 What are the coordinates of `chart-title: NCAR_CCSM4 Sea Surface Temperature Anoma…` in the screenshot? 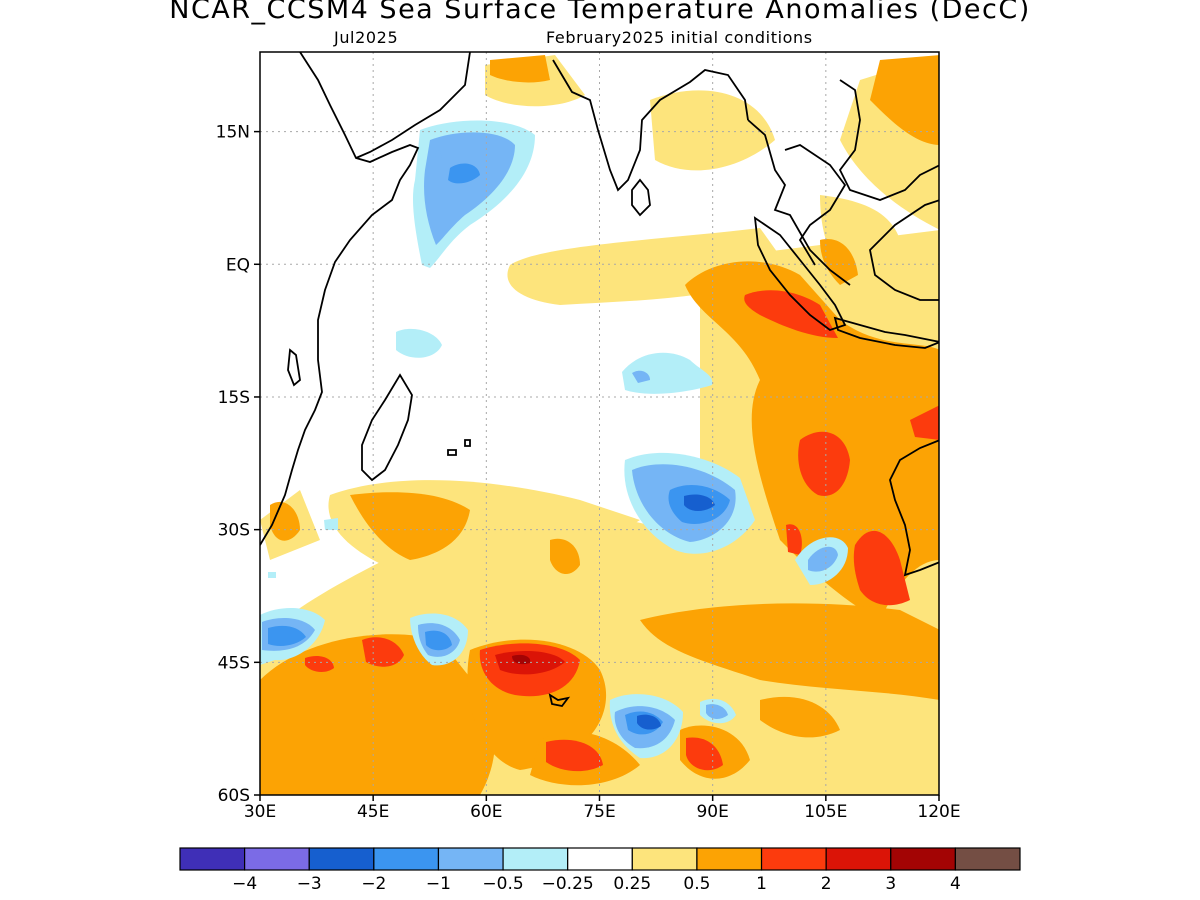 It's located at (600, 12).